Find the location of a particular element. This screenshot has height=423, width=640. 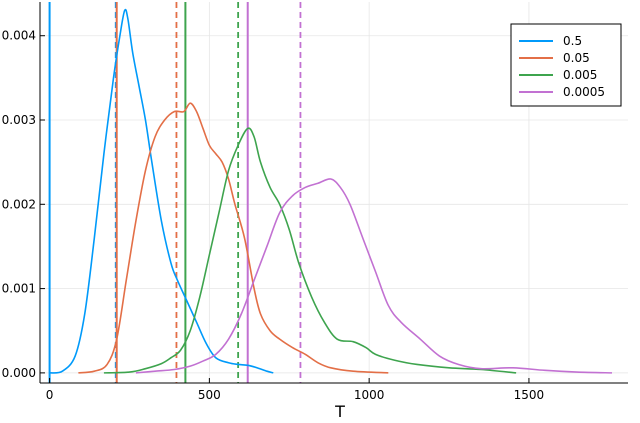

legend-label-3: 0.0005 is located at coordinates (584, 92).